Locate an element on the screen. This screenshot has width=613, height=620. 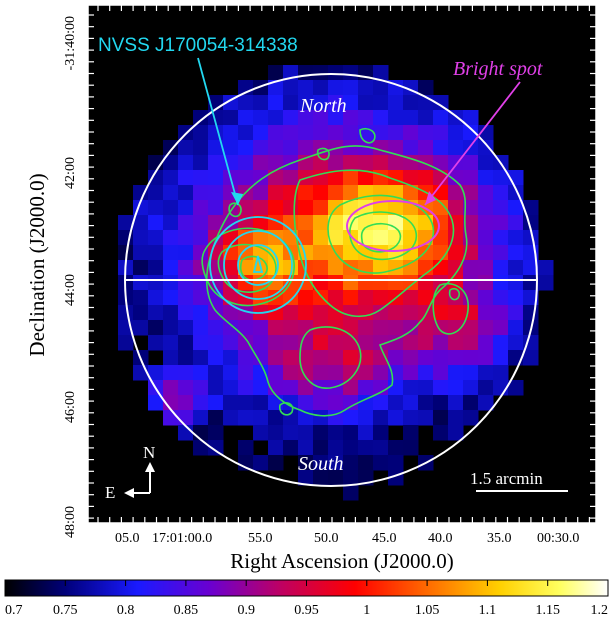
ra-tick-label: 00:30.0 is located at coordinates (558, 538).